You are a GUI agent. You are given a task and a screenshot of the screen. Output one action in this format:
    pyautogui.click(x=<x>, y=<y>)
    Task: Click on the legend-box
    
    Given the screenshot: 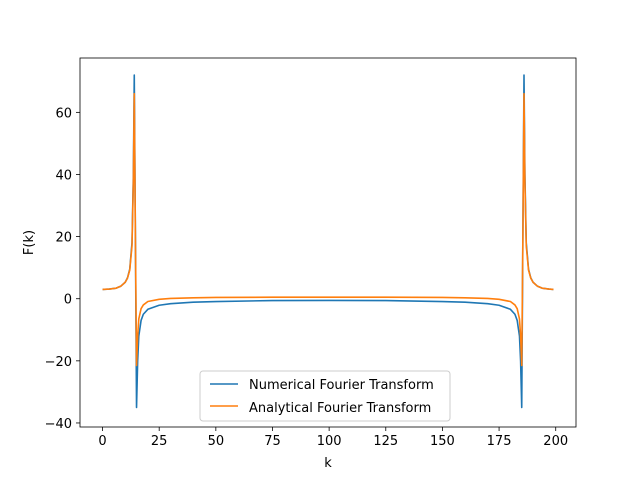 What is the action you would take?
    pyautogui.click(x=325, y=396)
    